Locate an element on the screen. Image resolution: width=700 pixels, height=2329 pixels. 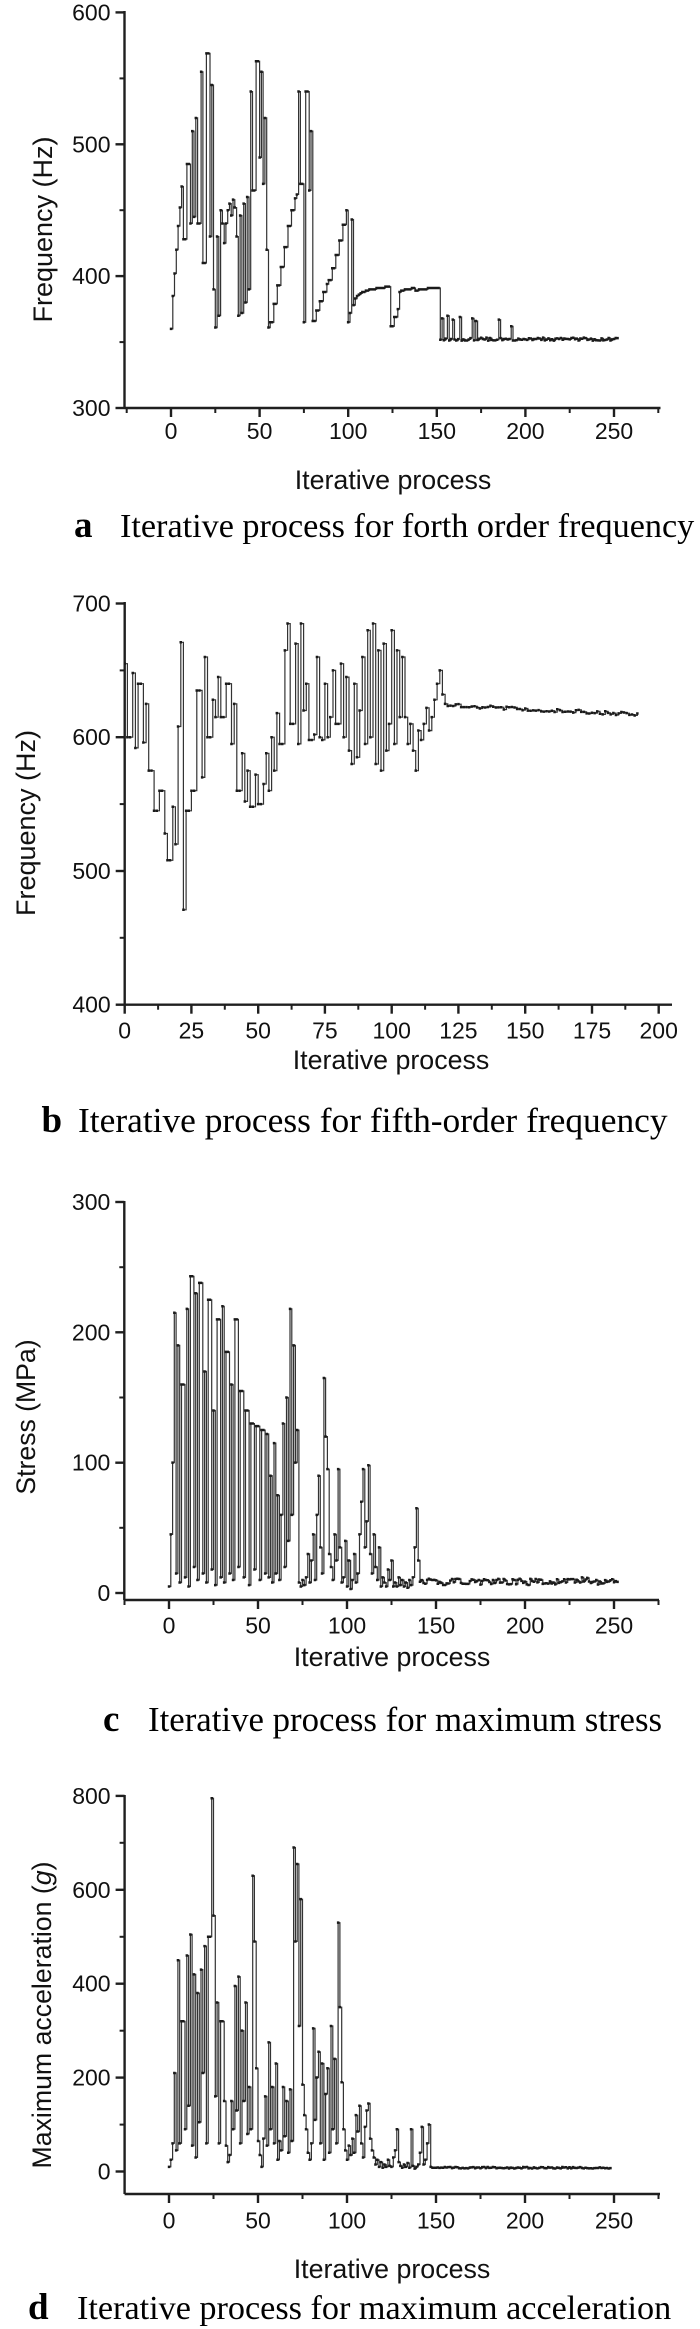
svg-text: Maximum acceleration (g) is located at coordinates (42, 2014).